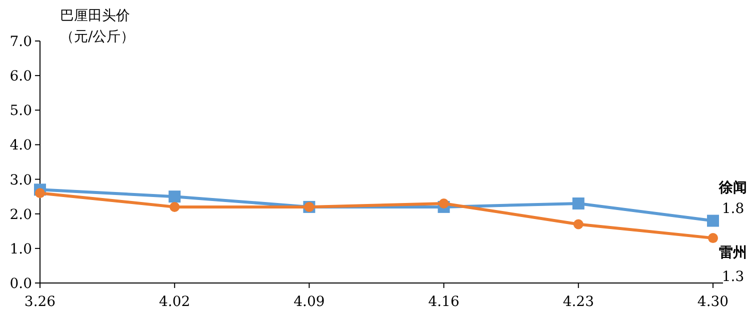  Describe the element at coordinates (309, 302) in the screenshot. I see `x-tick-label: 4.09` at that location.